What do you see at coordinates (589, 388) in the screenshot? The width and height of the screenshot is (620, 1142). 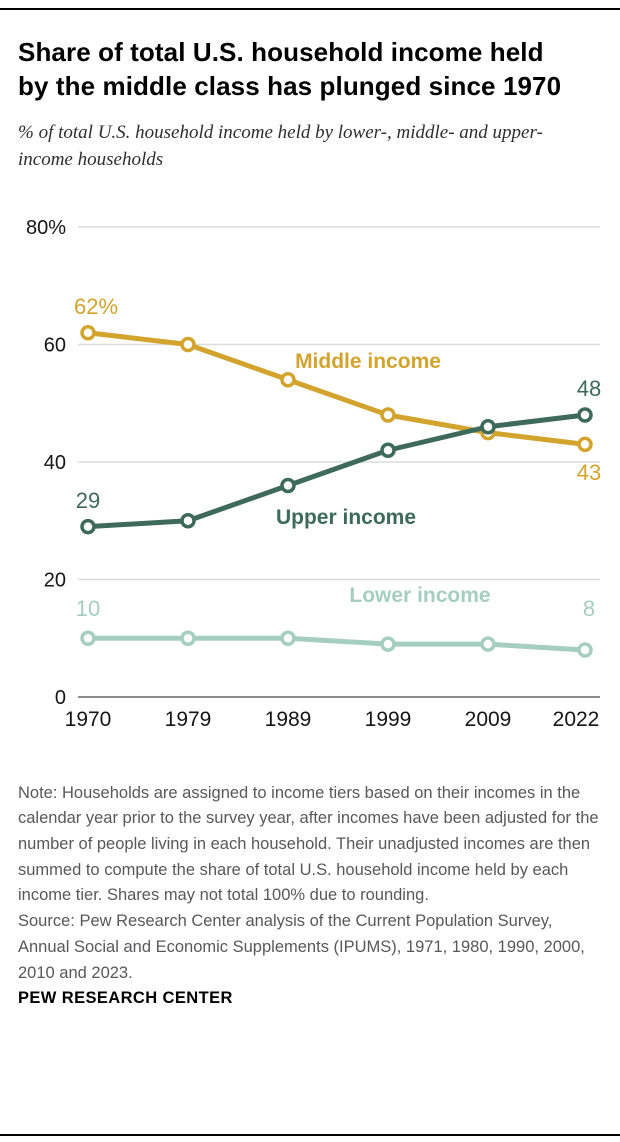 I see `value-callout: 48` at bounding box center [589, 388].